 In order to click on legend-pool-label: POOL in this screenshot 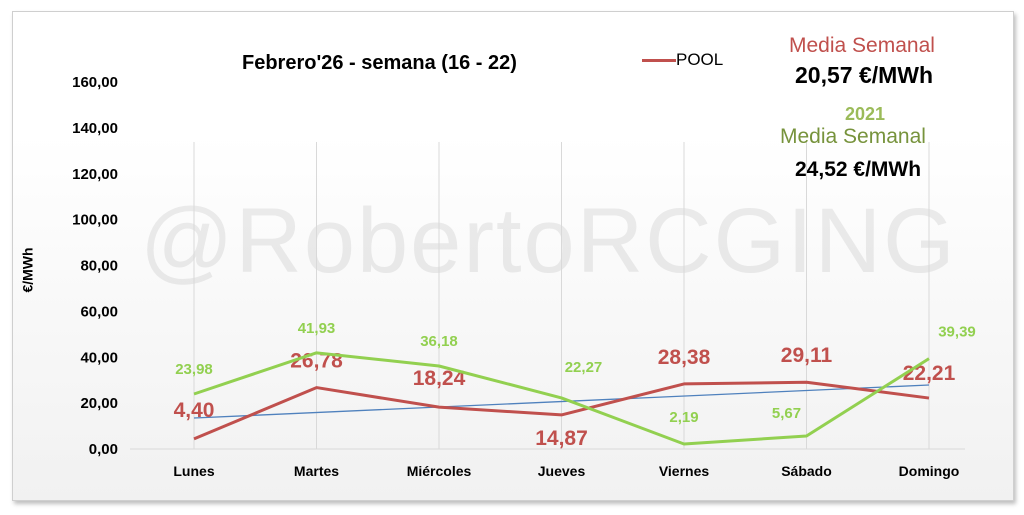, I will do `click(700, 59)`.